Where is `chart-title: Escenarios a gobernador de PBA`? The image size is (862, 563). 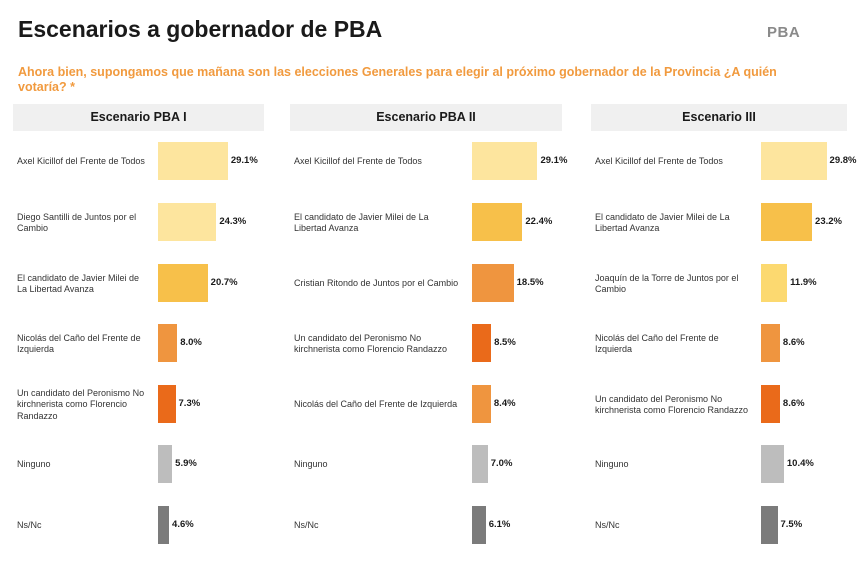 chart-title: Escenarios a gobernador de PBA is located at coordinates (200, 29).